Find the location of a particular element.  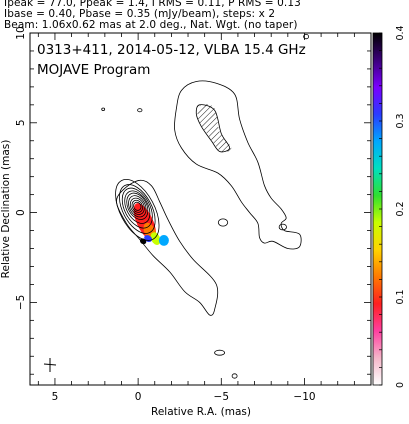

jet-contour is located at coordinates (238, 165).